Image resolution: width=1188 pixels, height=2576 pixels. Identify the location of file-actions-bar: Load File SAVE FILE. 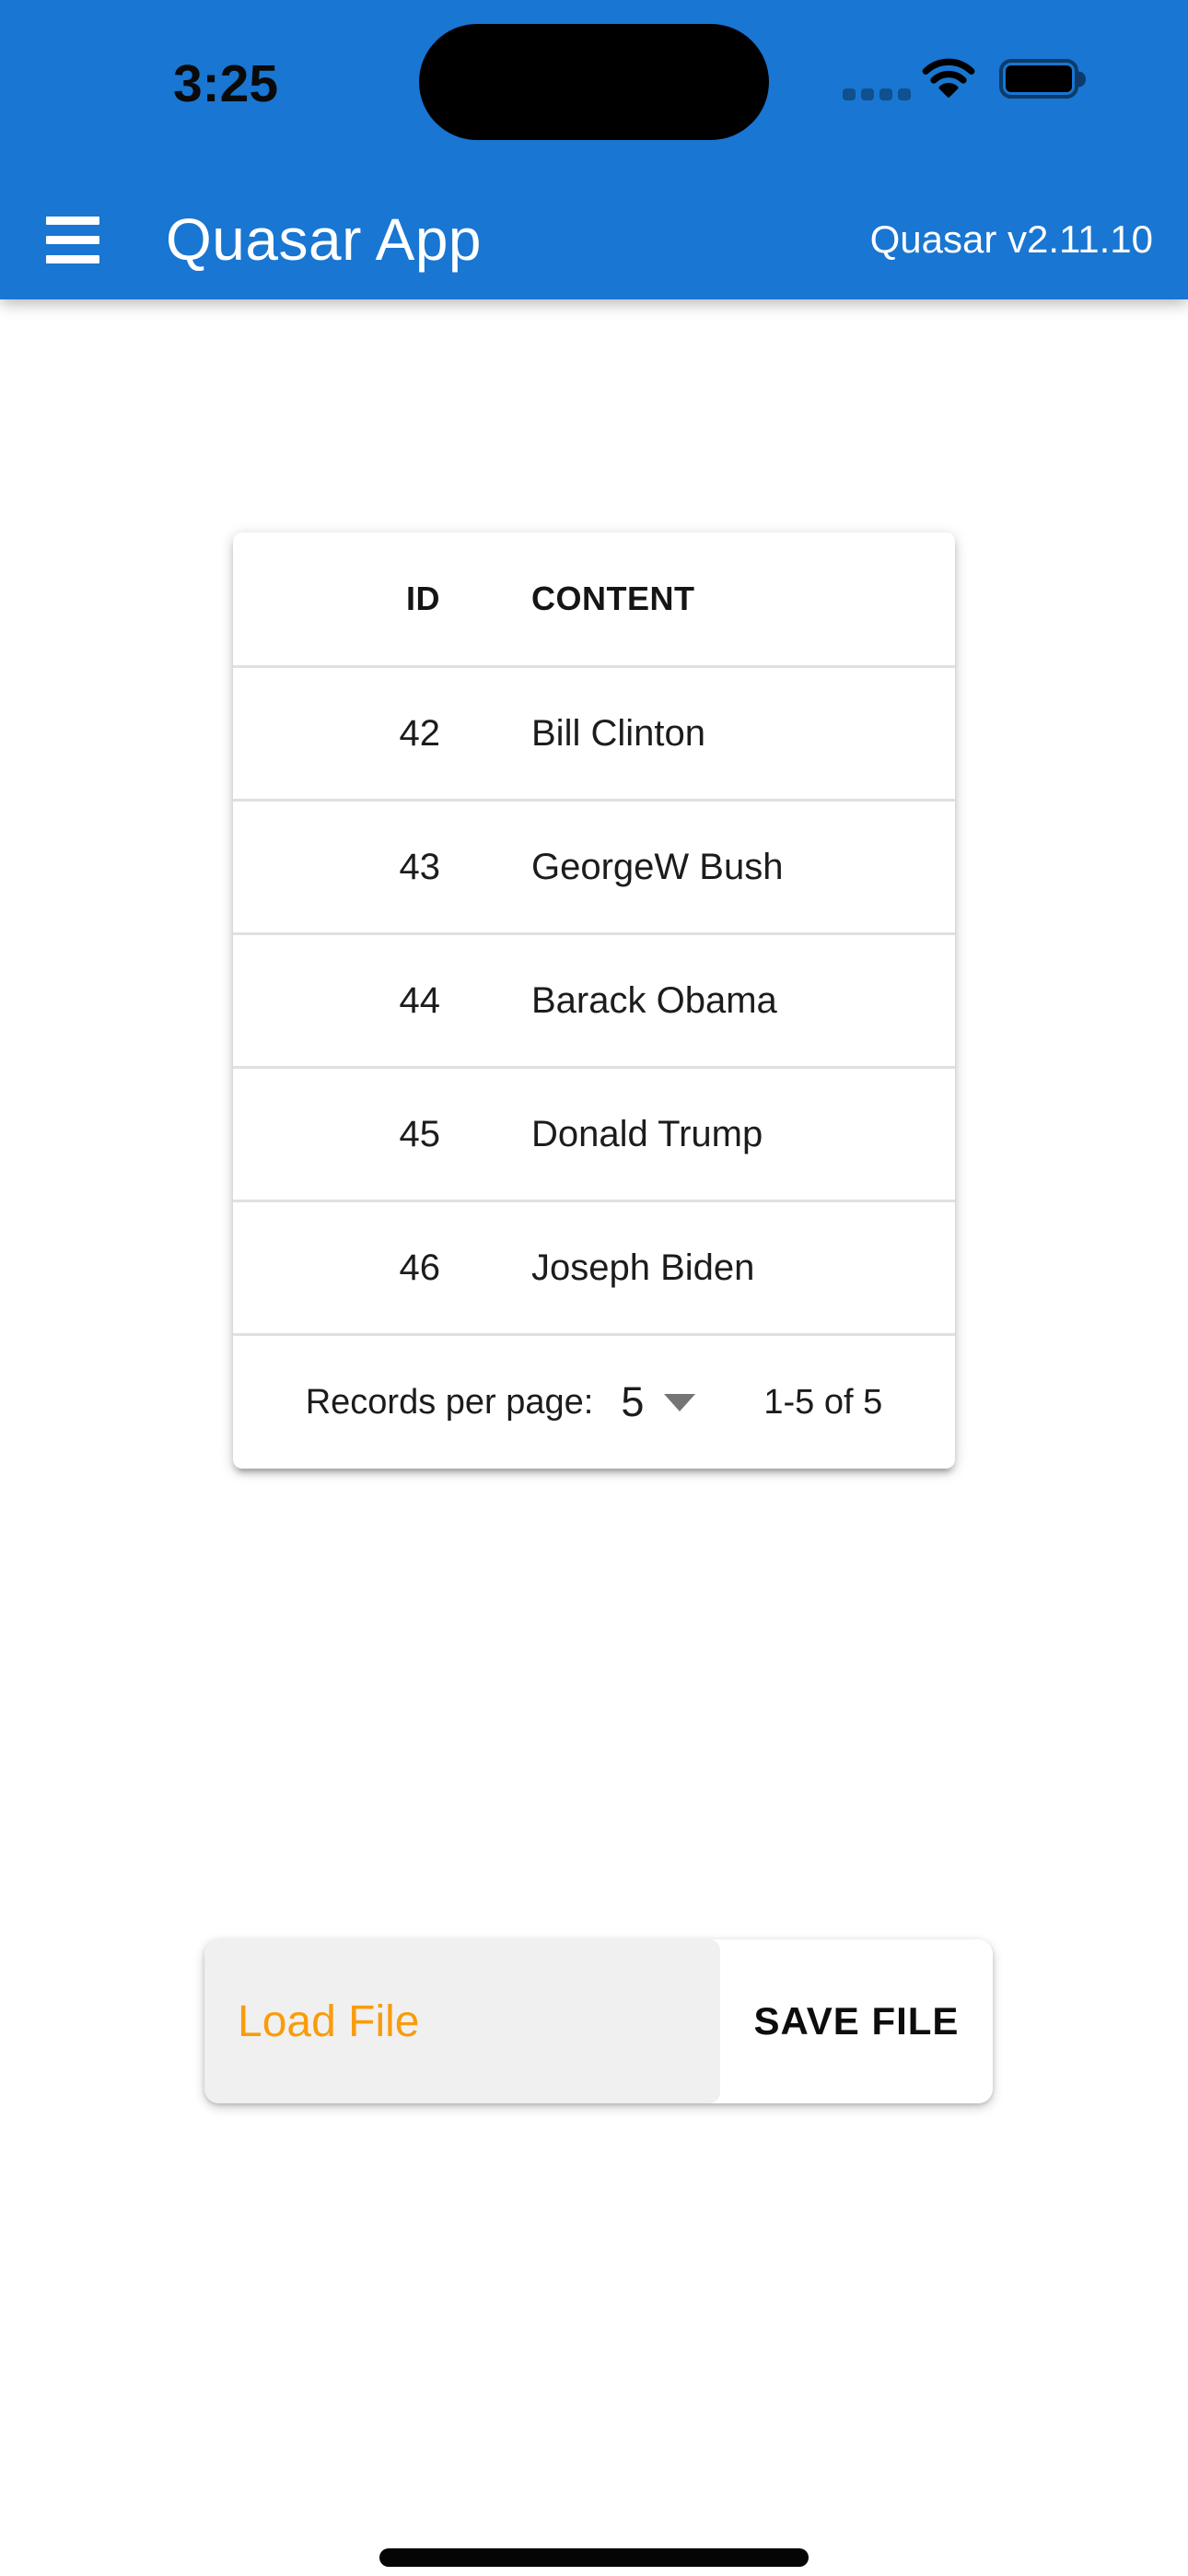
(598, 2021).